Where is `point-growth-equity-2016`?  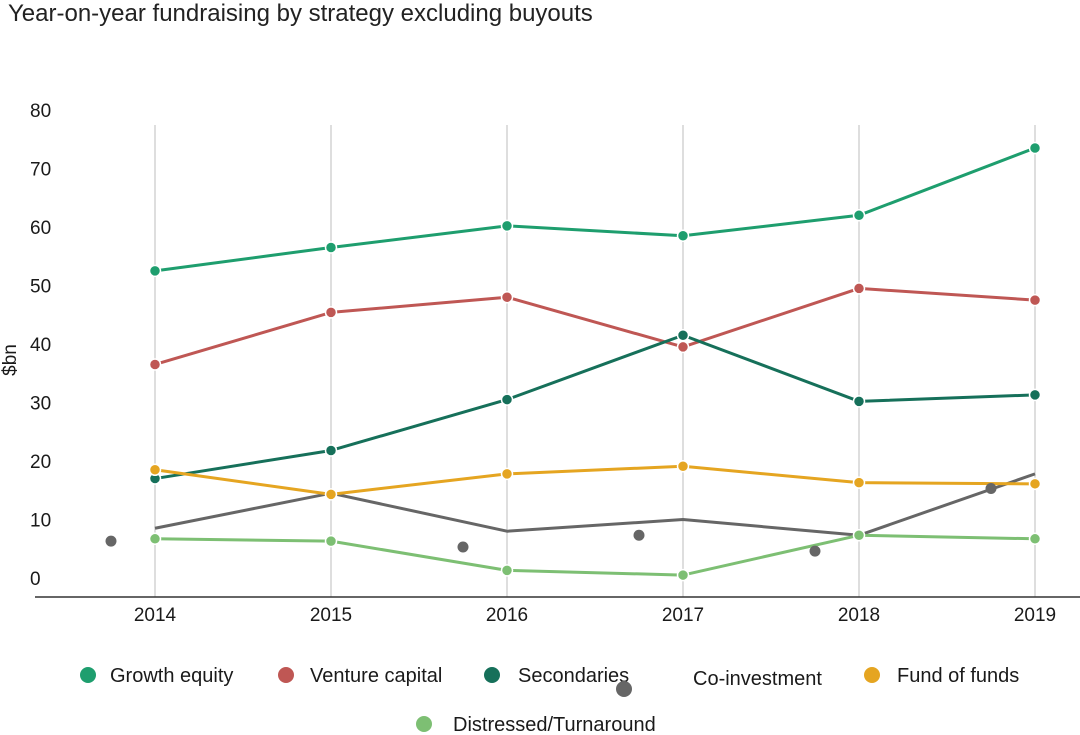
point-growth-equity-2016 is located at coordinates (507, 226).